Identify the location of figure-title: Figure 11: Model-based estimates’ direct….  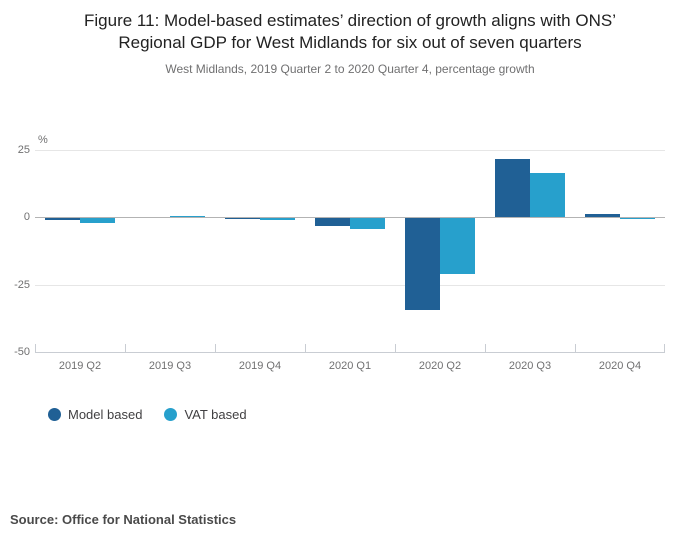
(350, 32).